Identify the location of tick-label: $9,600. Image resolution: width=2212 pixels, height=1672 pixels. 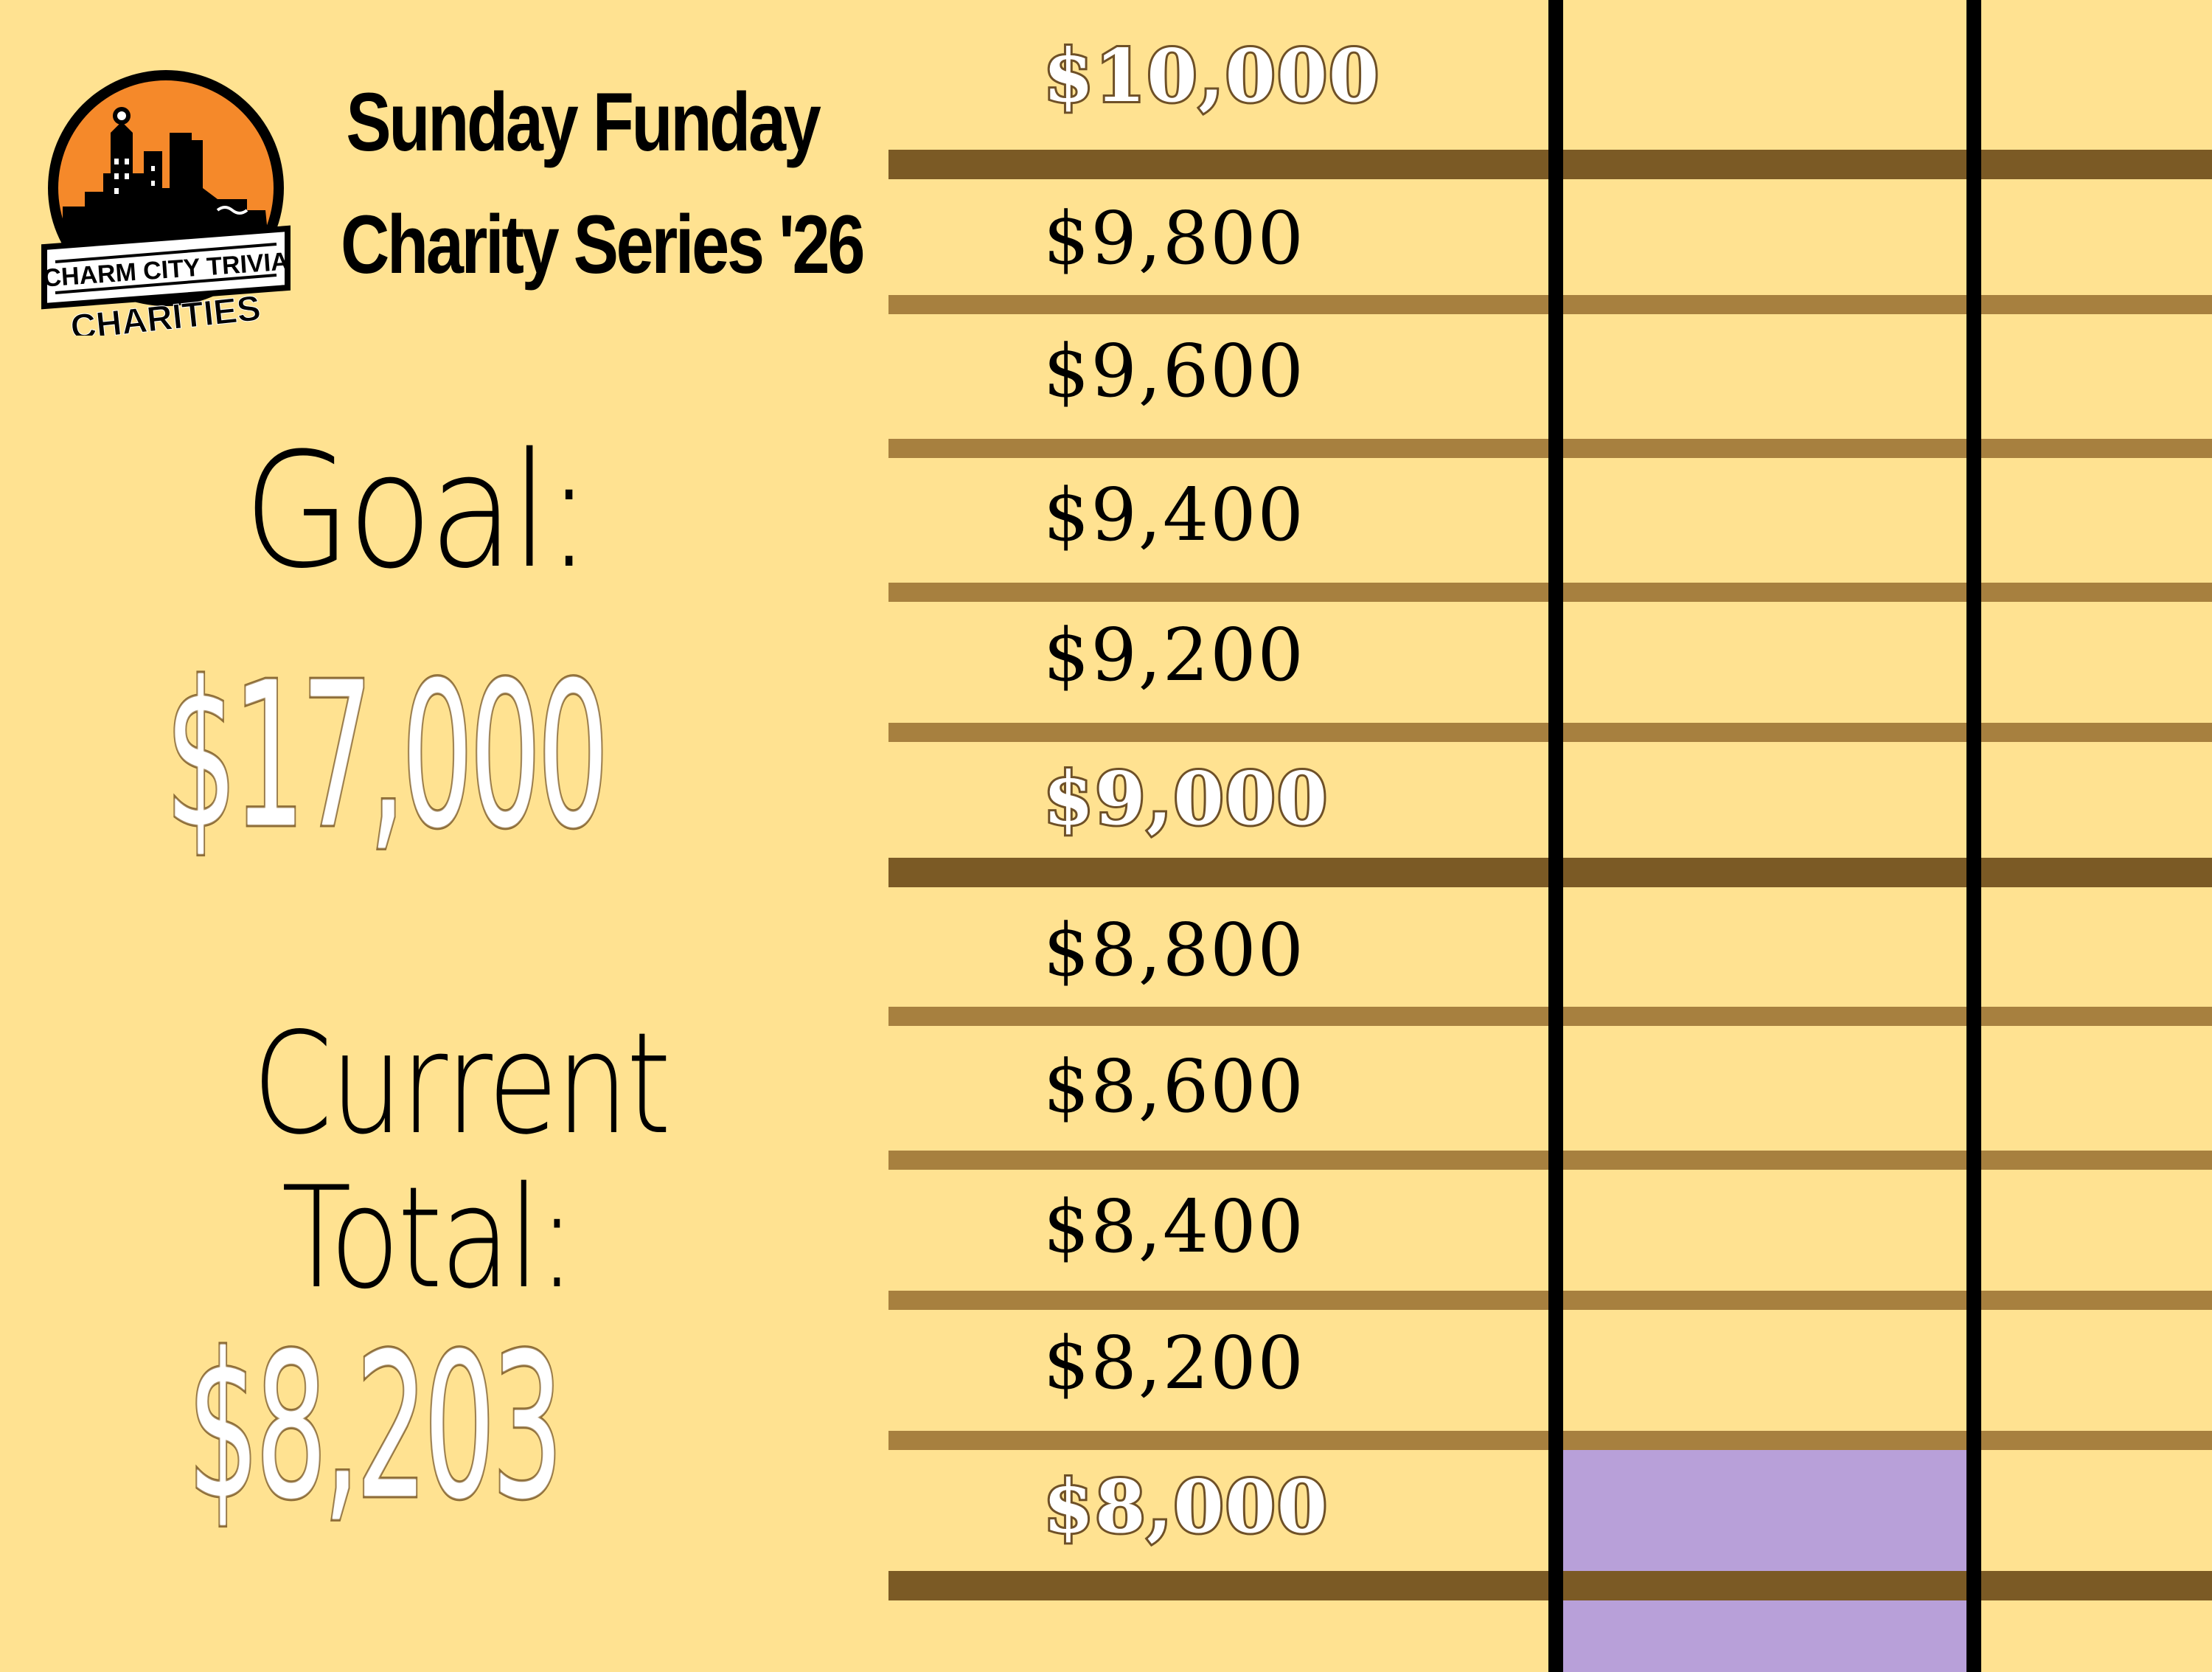
(1174, 372).